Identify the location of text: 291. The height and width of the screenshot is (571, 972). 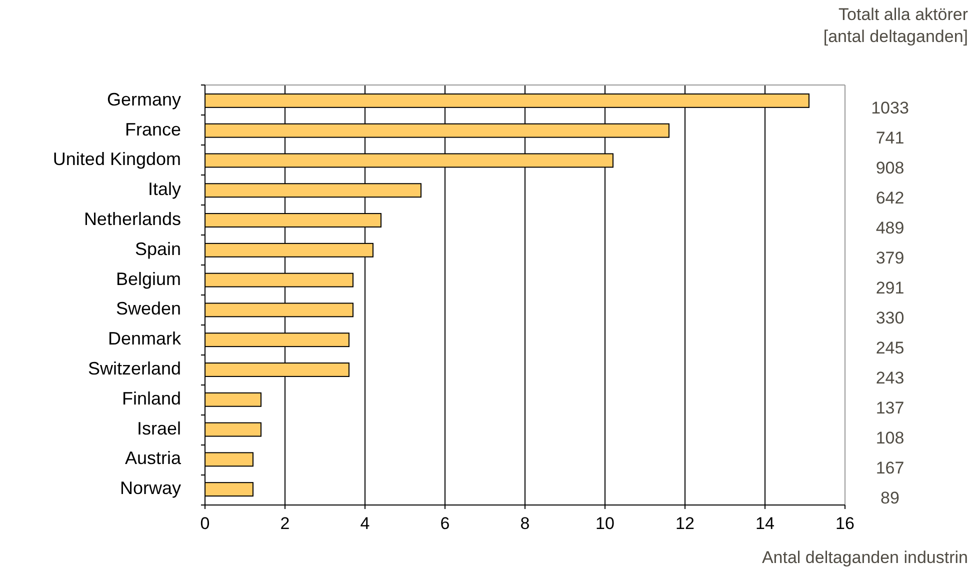
(890, 288).